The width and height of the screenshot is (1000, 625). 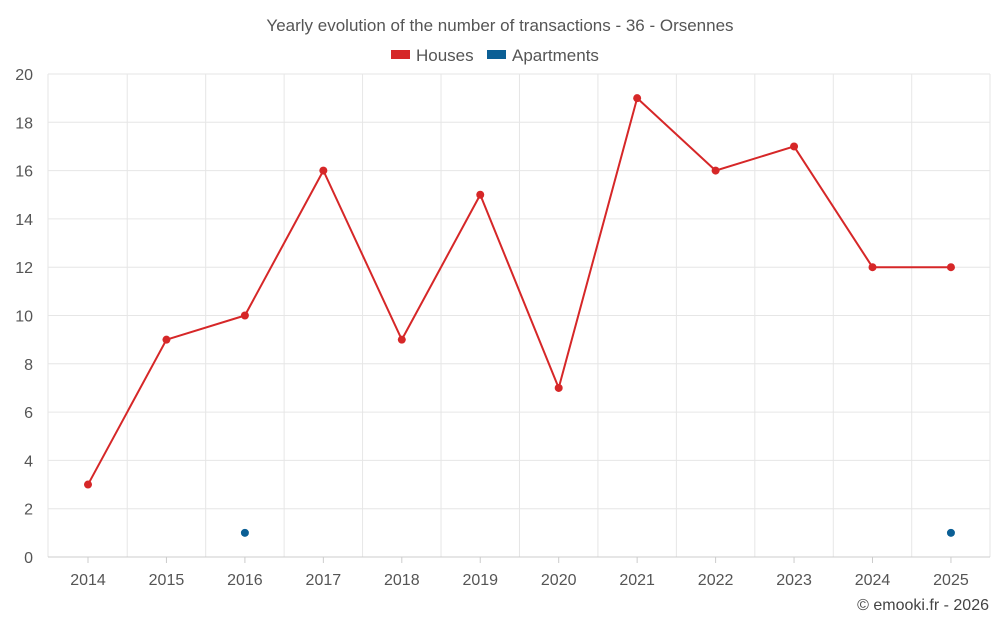 I want to click on y-tick-label: 20, so click(x=24, y=75).